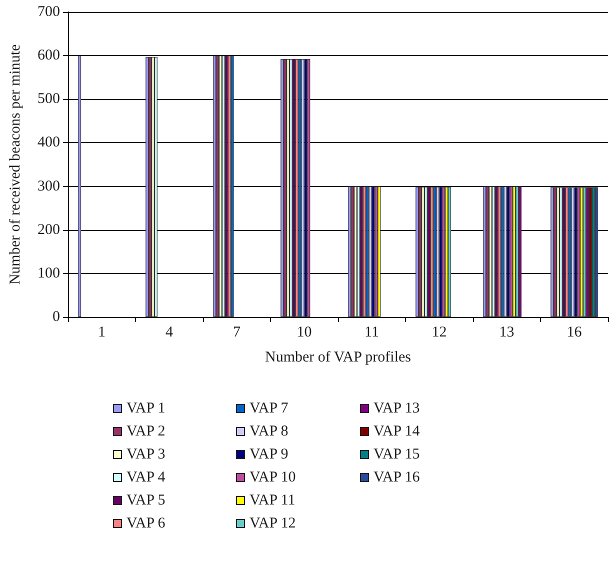 This screenshot has height=578, width=609. Describe the element at coordinates (146, 432) in the screenshot. I see `legend-label: VAP 2` at that location.